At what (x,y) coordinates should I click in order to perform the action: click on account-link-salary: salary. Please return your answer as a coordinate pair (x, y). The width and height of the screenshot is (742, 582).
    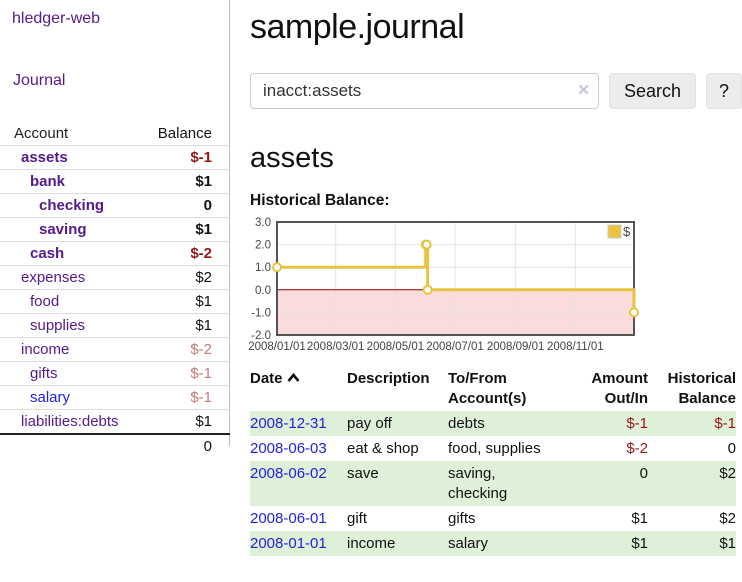
    Looking at the image, I should click on (50, 397).